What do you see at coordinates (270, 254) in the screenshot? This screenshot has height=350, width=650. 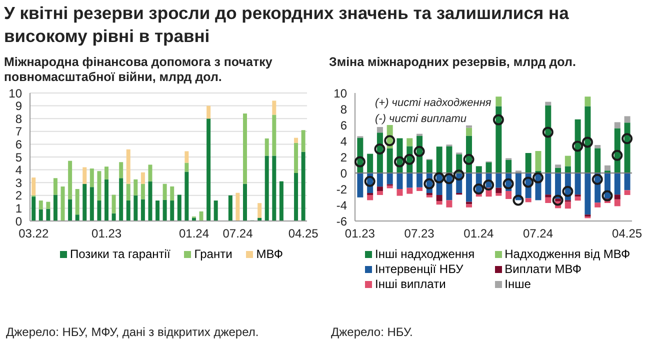 I see `legend-label: МВФ` at bounding box center [270, 254].